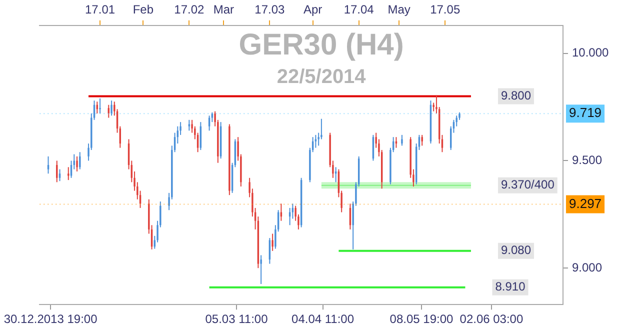 Image resolution: width=623 pixels, height=330 pixels. What do you see at coordinates (587, 160) in the screenshot?
I see `y-tick-label: 9.500` at bounding box center [587, 160].